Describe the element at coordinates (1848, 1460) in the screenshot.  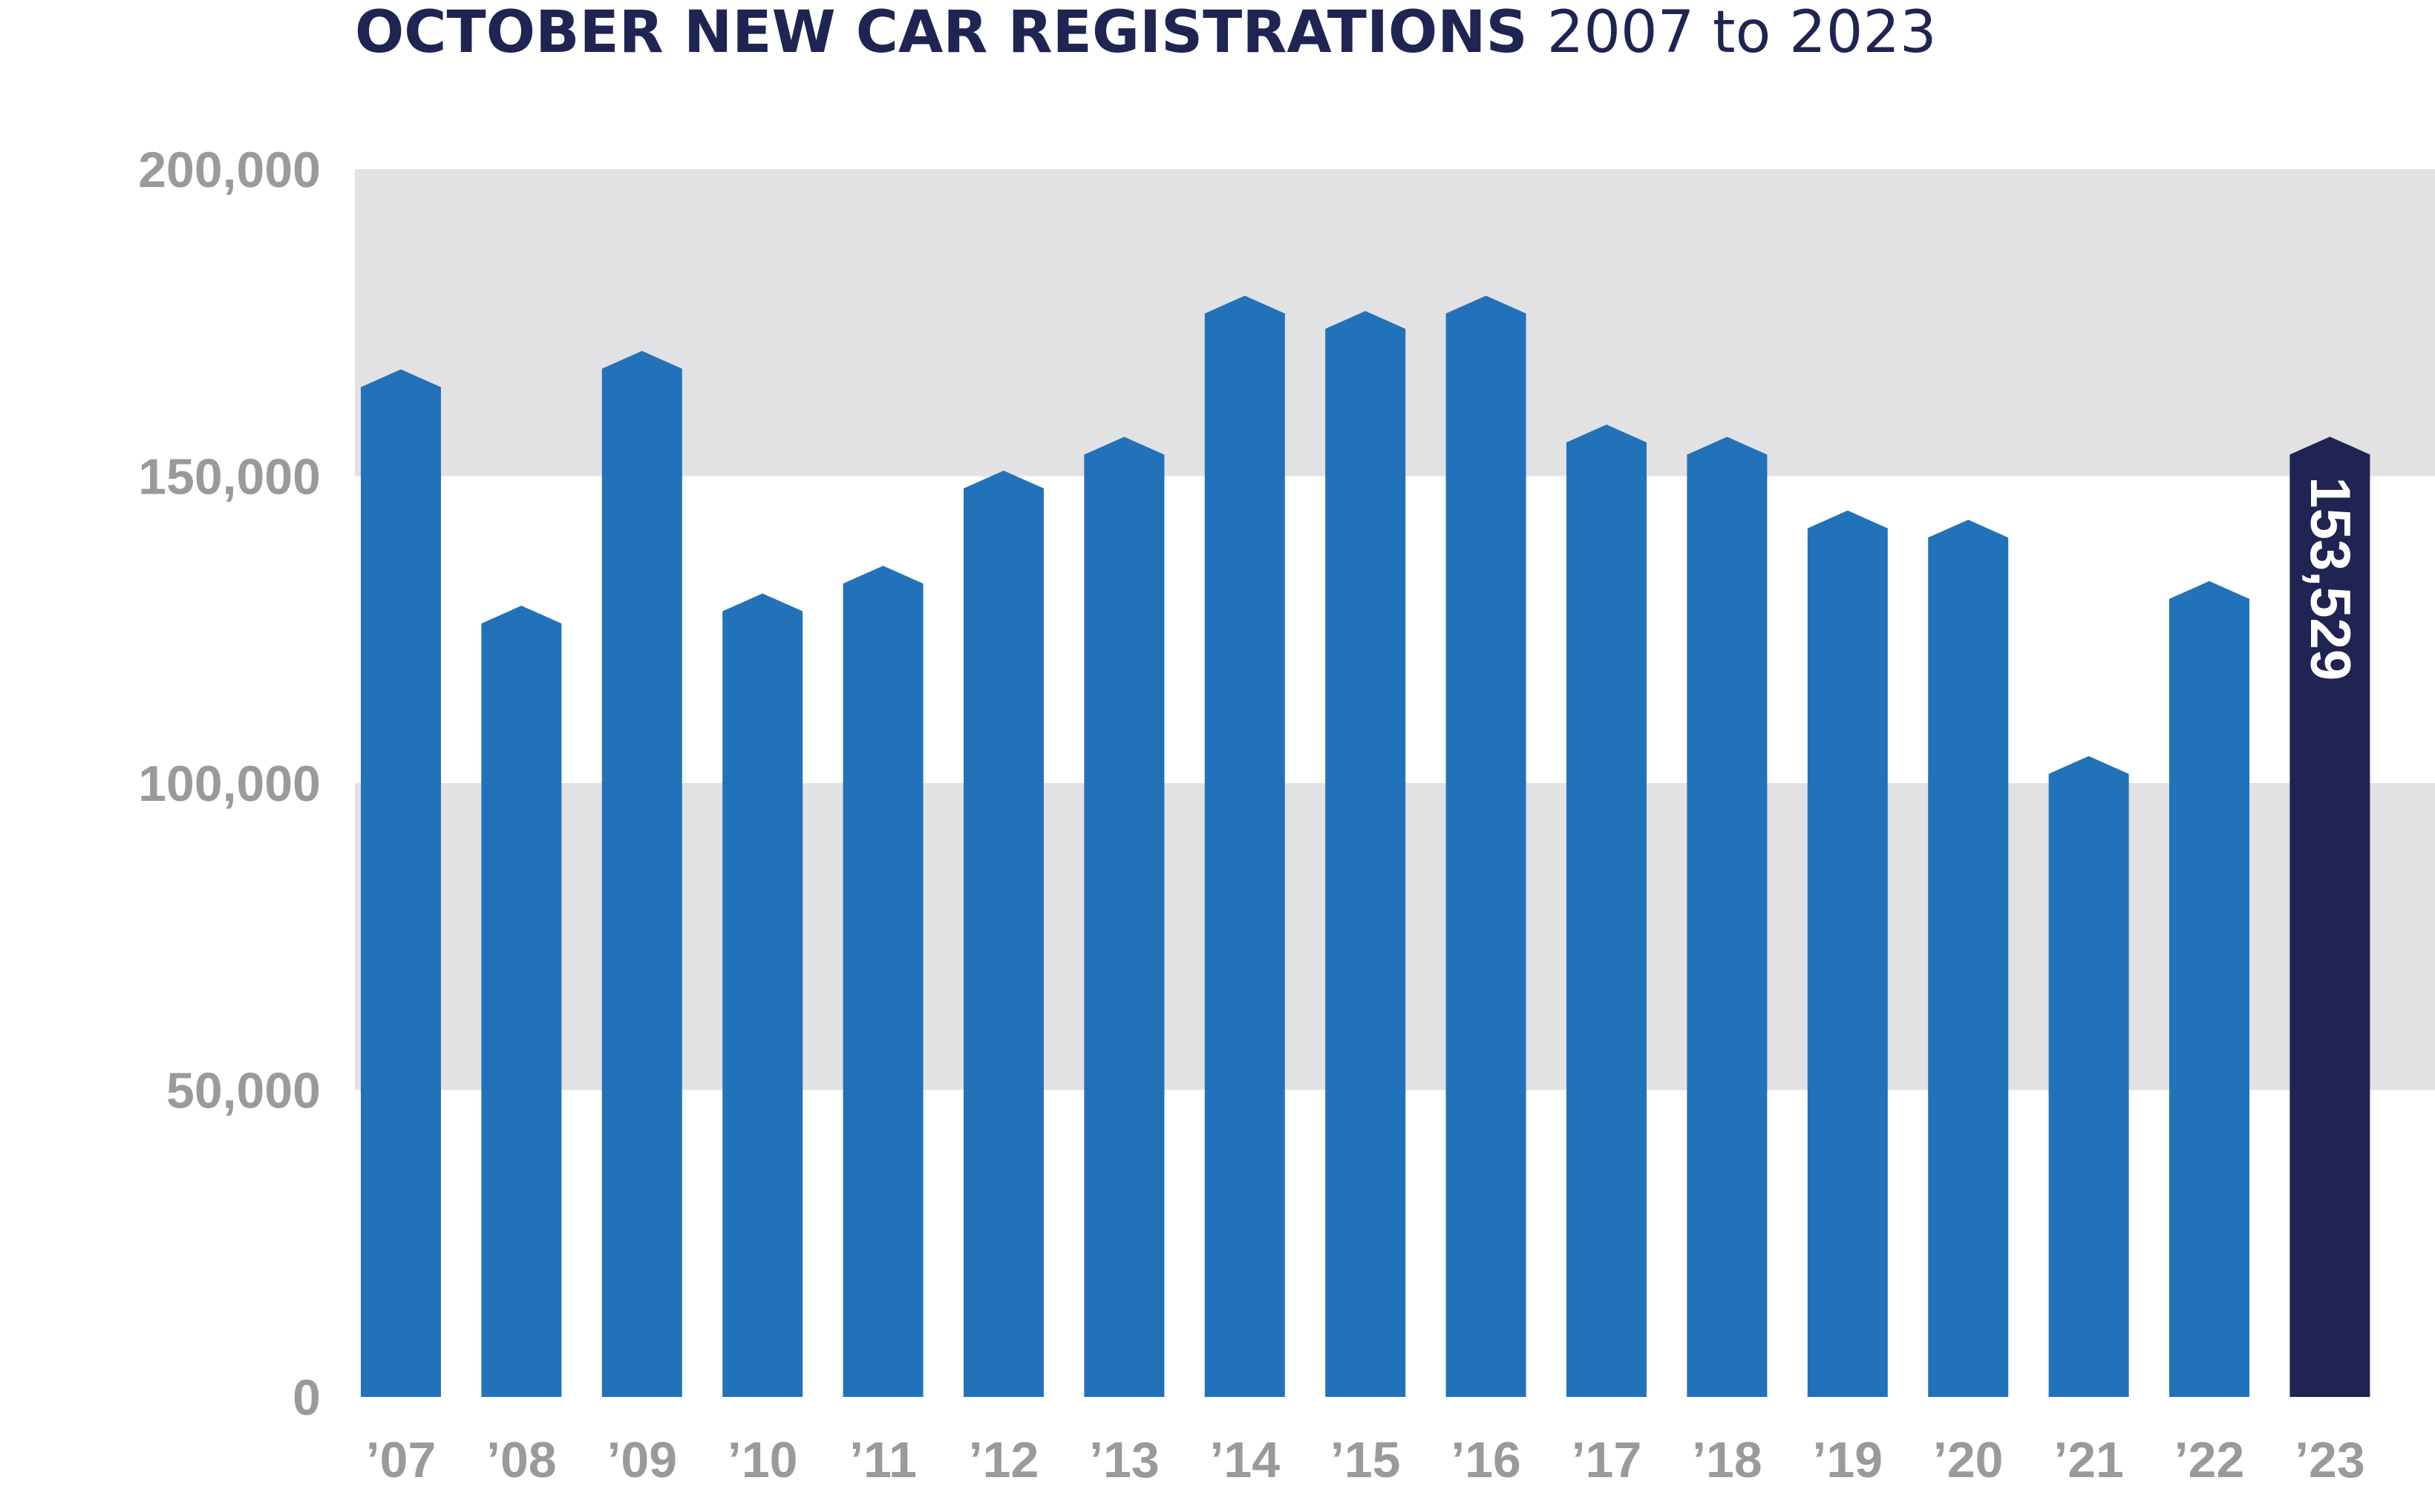
I see `x-tick-label: ’19` at that location.